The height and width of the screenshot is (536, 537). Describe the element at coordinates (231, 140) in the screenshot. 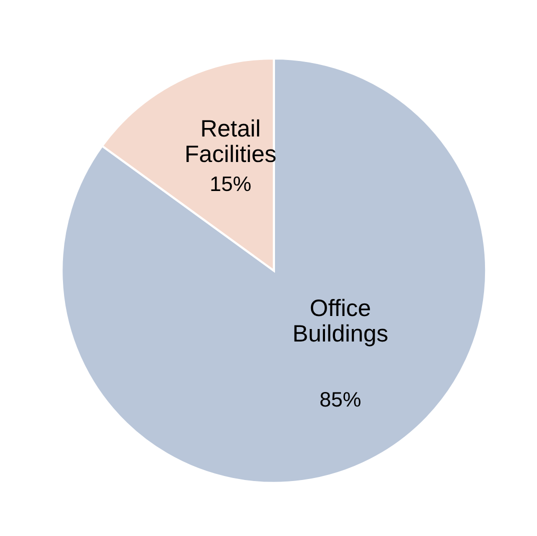

I see `slice-label: Retail Facilities` at that location.